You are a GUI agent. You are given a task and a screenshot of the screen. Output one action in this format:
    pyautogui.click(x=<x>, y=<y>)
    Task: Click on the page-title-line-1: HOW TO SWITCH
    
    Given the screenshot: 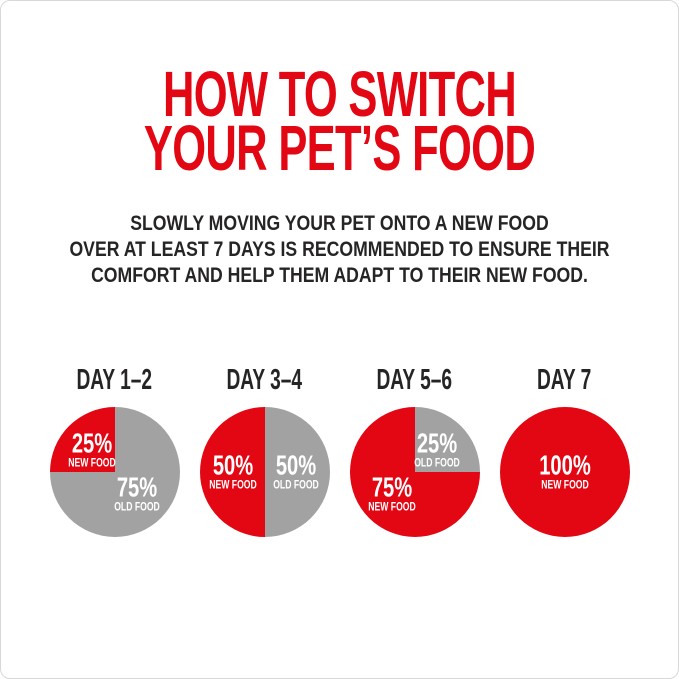 What is the action you would take?
    pyautogui.click(x=340, y=94)
    